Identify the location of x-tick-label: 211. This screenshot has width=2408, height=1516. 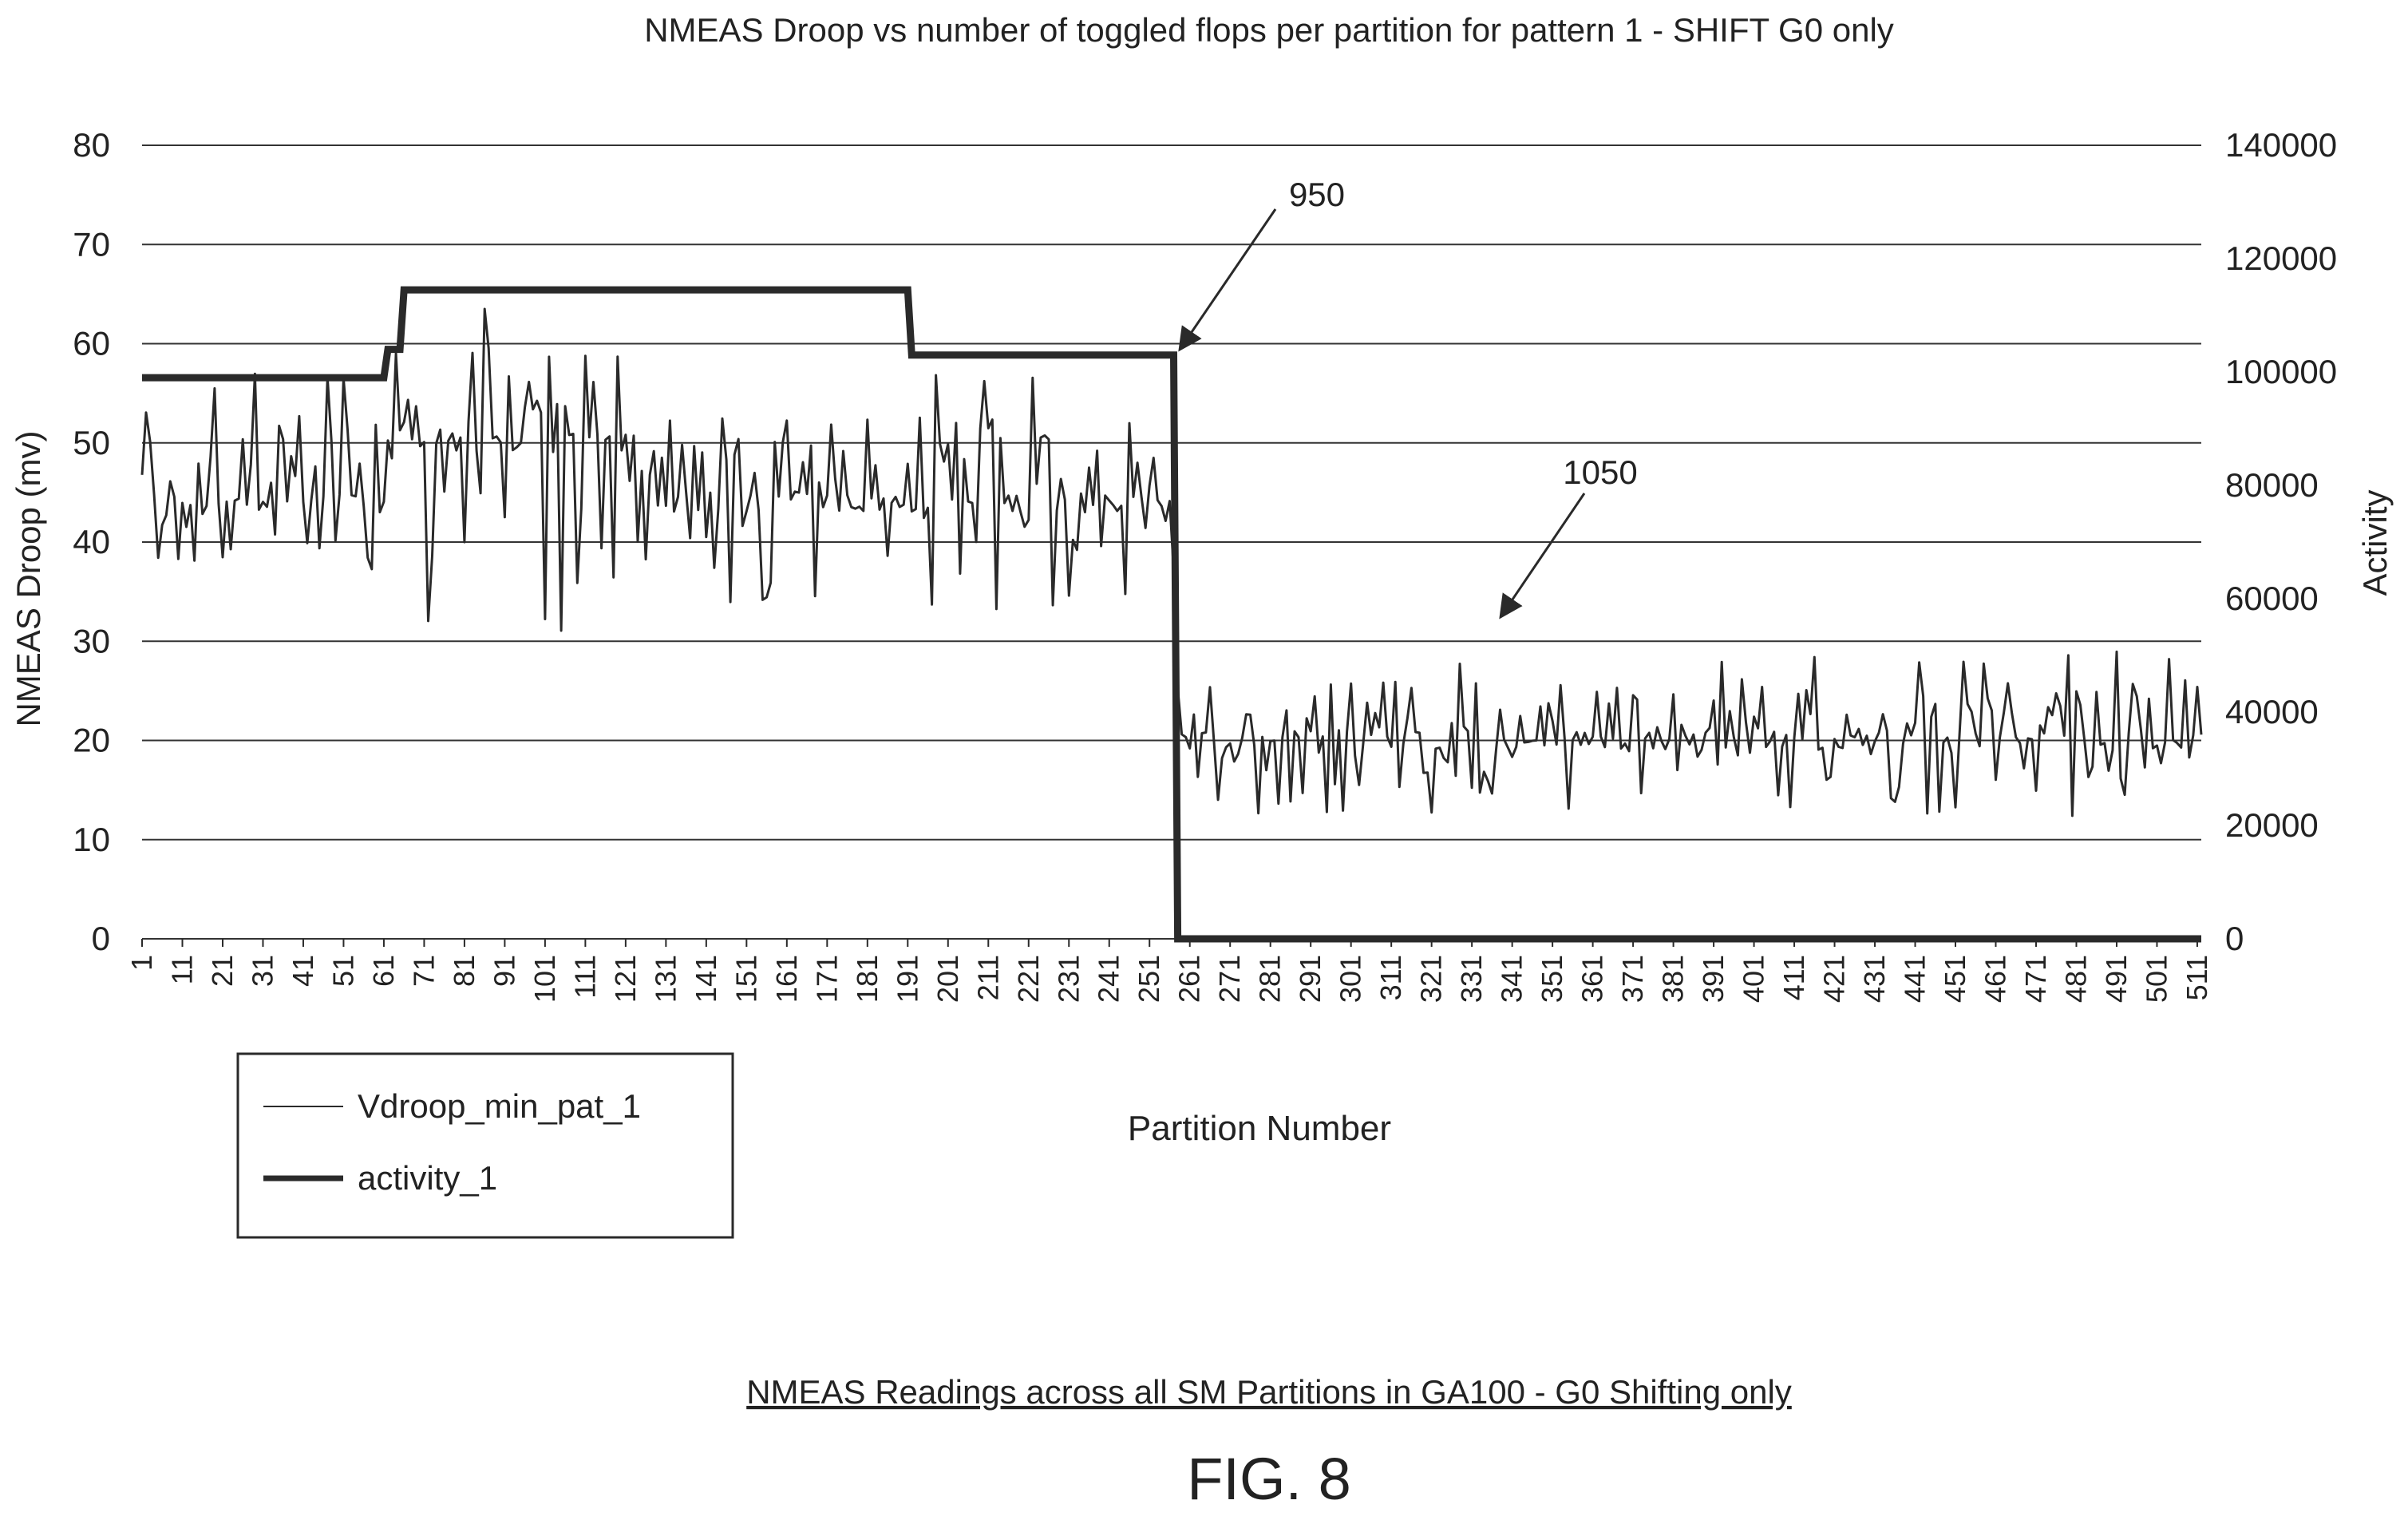
(987, 977).